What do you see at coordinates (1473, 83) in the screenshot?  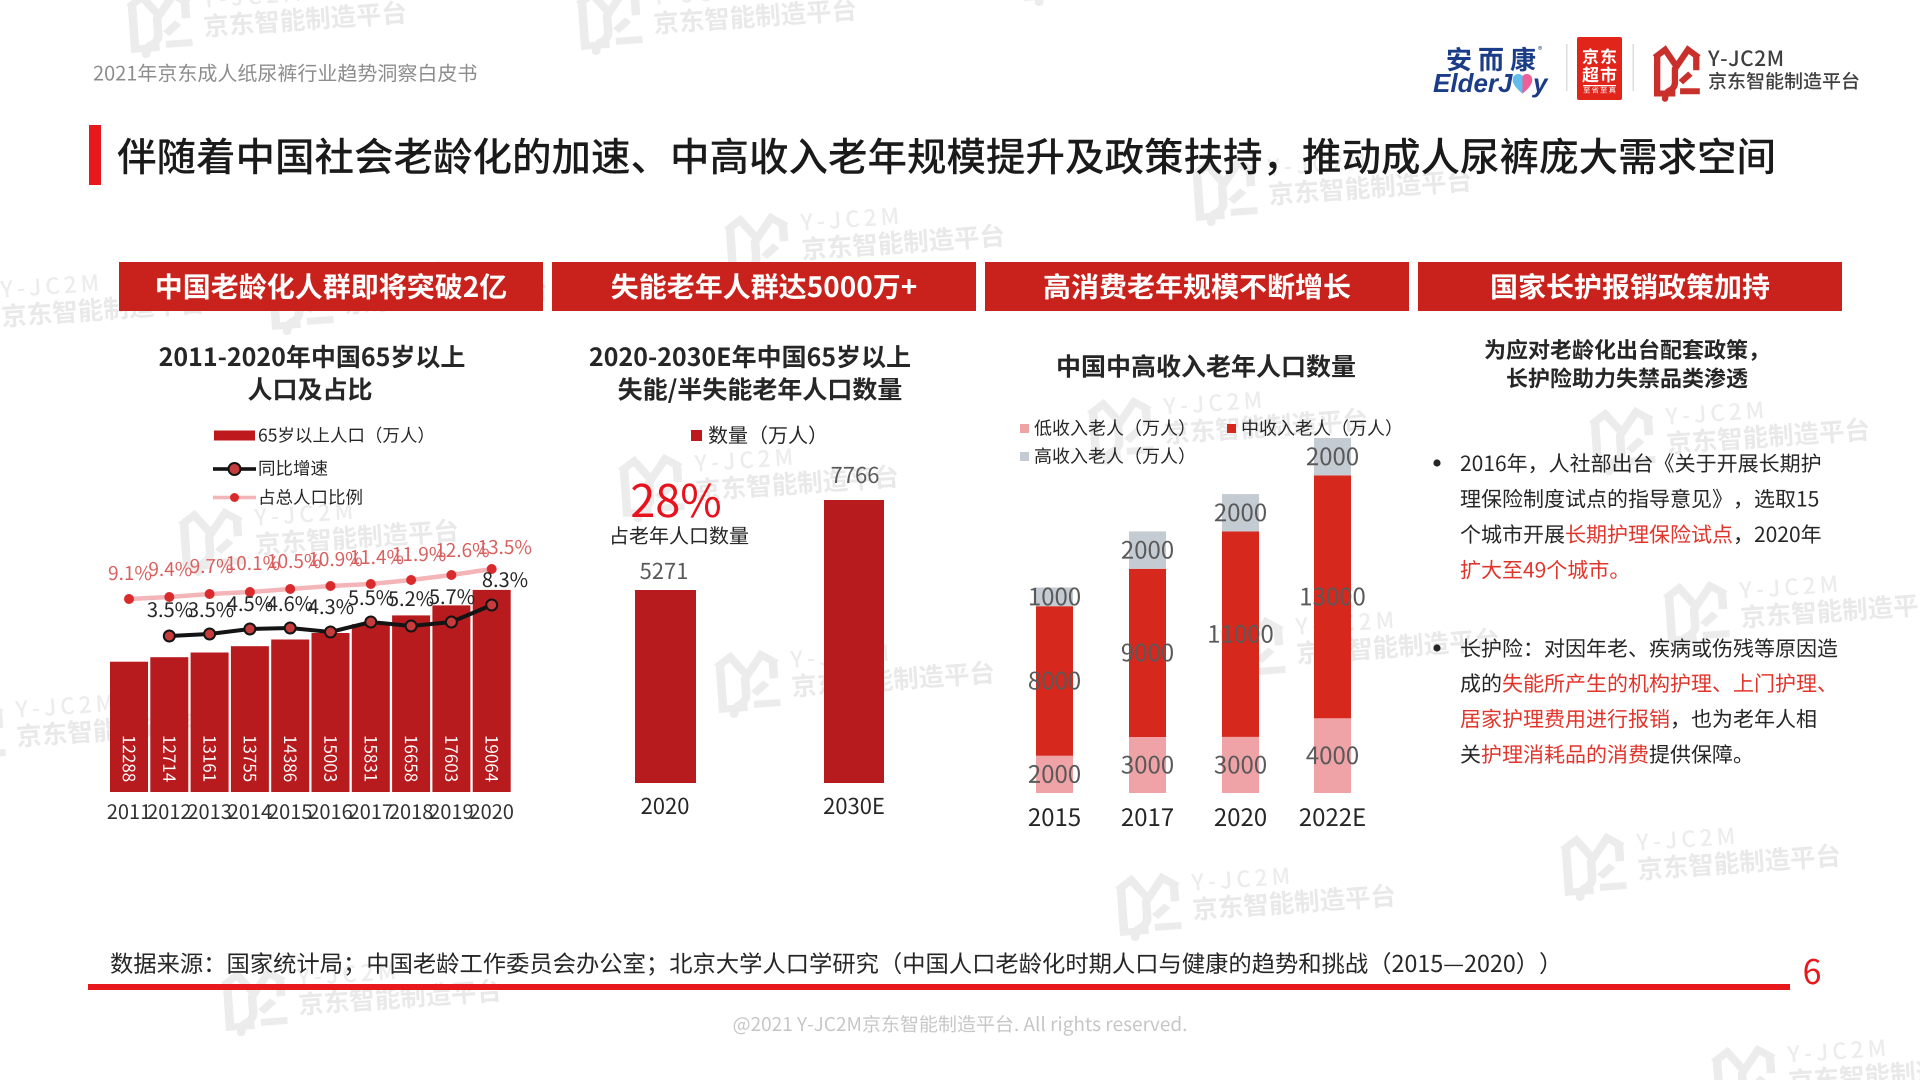 I see `svg-text: ElderJ` at bounding box center [1473, 83].